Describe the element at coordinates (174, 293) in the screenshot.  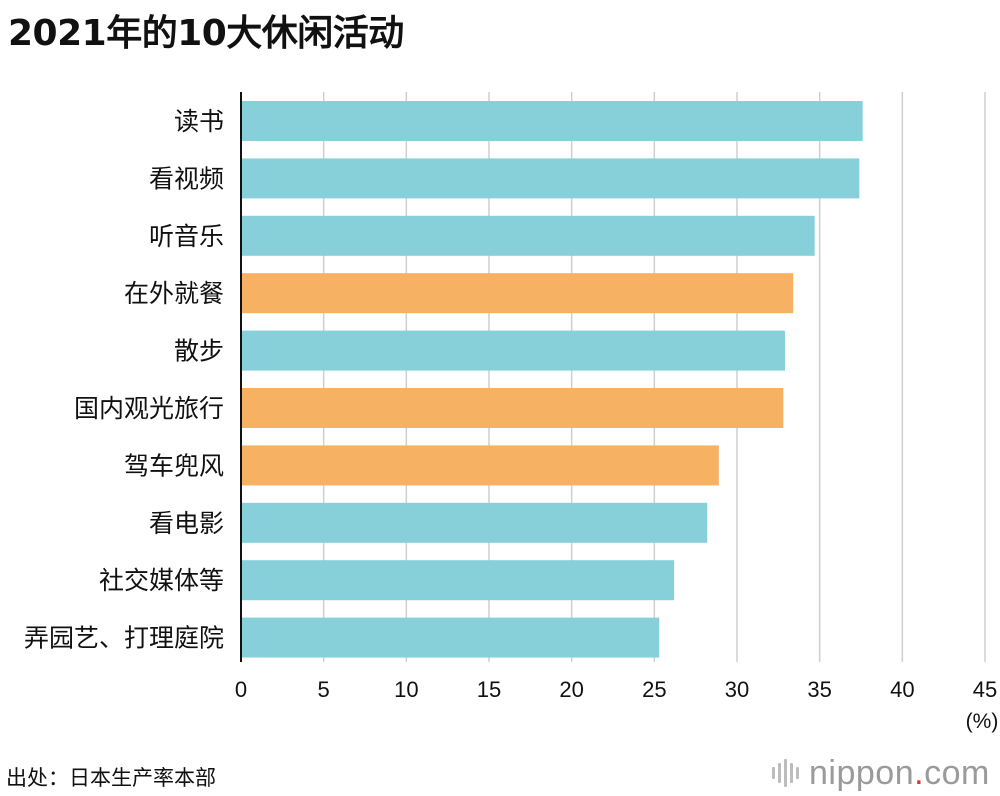
I see `category-label: 在外就餐` at that location.